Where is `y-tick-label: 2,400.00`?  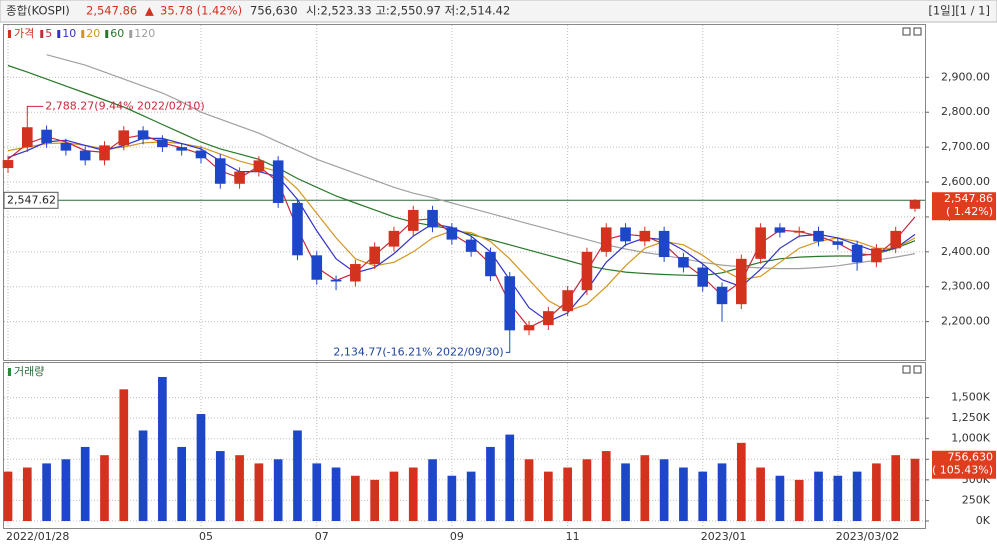 y-tick-label: 2,400.00 is located at coordinates (965, 251).